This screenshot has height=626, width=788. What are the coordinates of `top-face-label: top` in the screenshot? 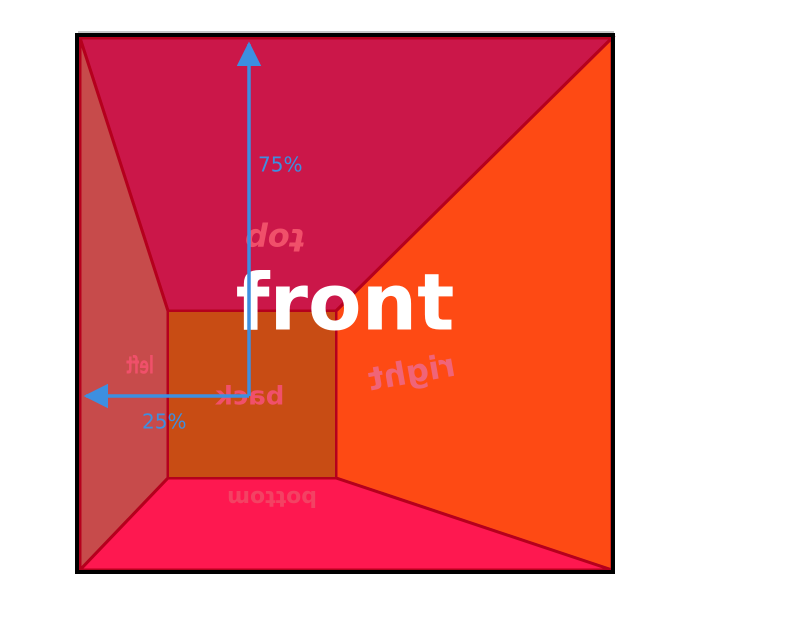 It's located at (275, 240).